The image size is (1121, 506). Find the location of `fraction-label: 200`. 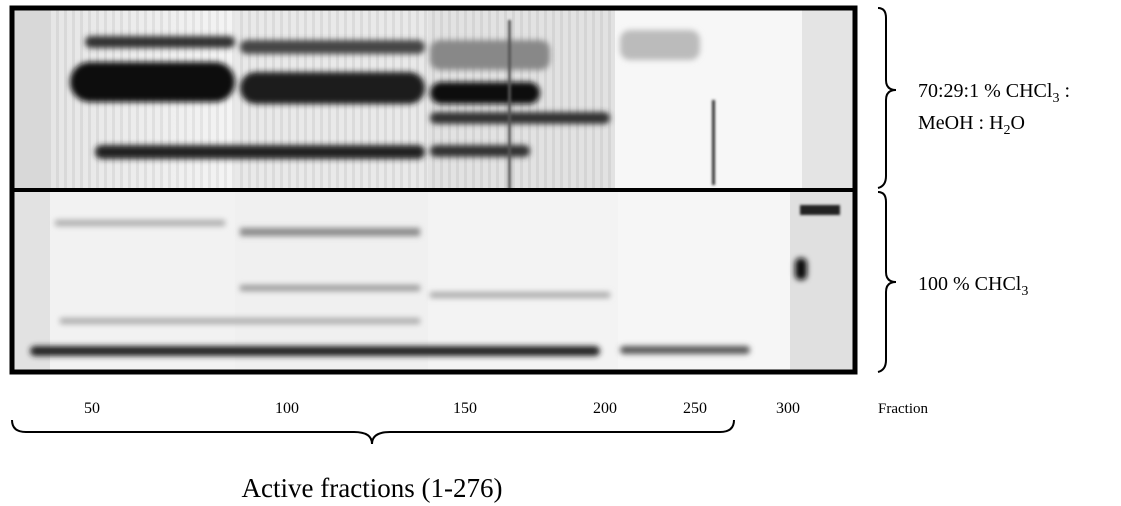

fraction-label: 200 is located at coordinates (605, 408).